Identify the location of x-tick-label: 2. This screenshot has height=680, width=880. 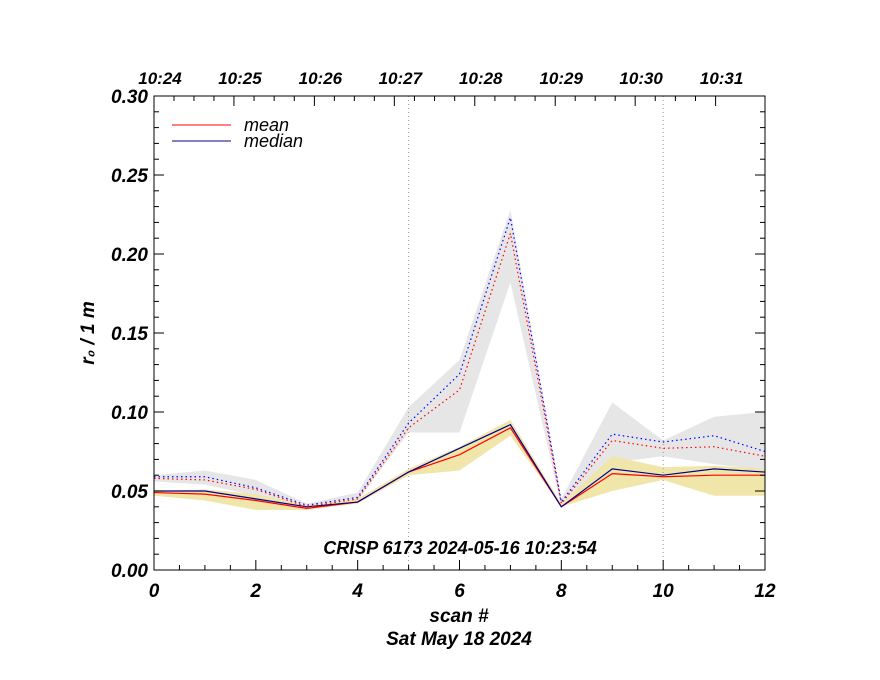
(256, 591).